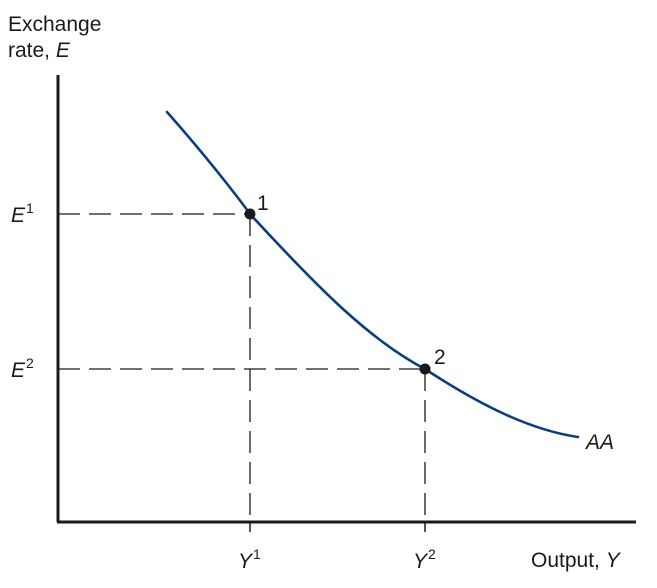 The image size is (657, 588). What do you see at coordinates (30, 208) in the screenshot?
I see `y-tick-e1-sup: 1` at bounding box center [30, 208].